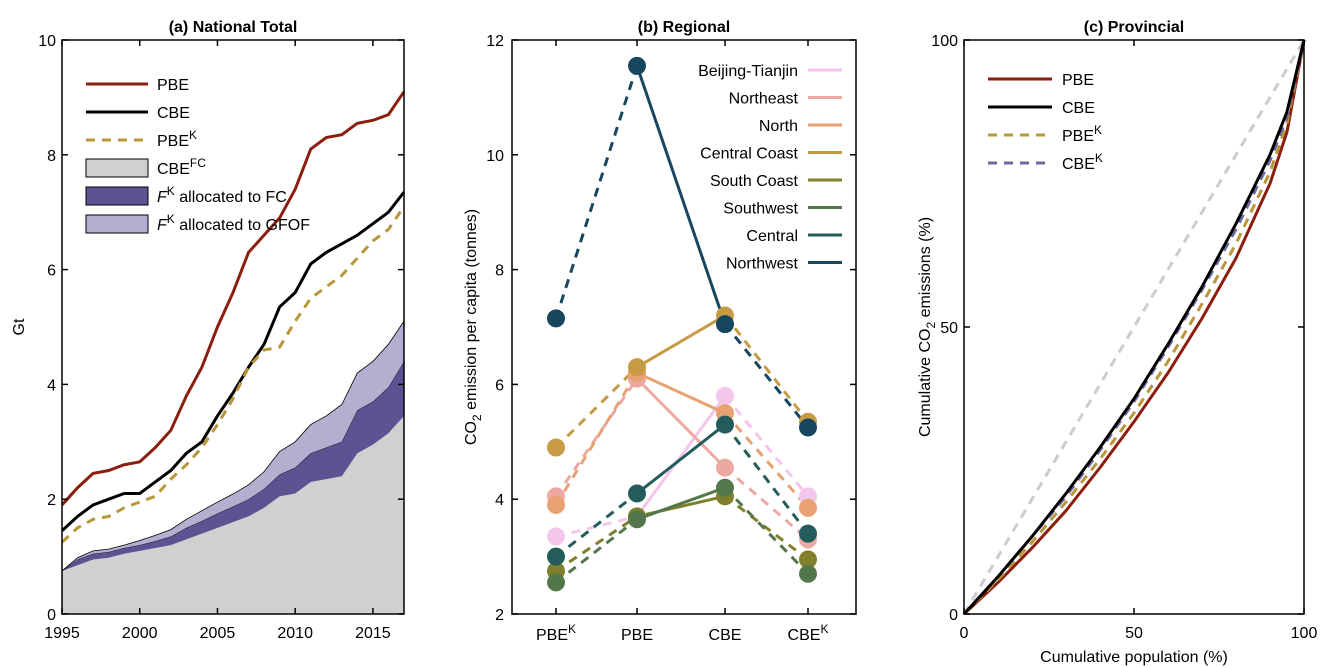  What do you see at coordinates (473, 327) in the screenshot?
I see `y-axis-label: CO2 emission per capita (tonnes)` at bounding box center [473, 327].